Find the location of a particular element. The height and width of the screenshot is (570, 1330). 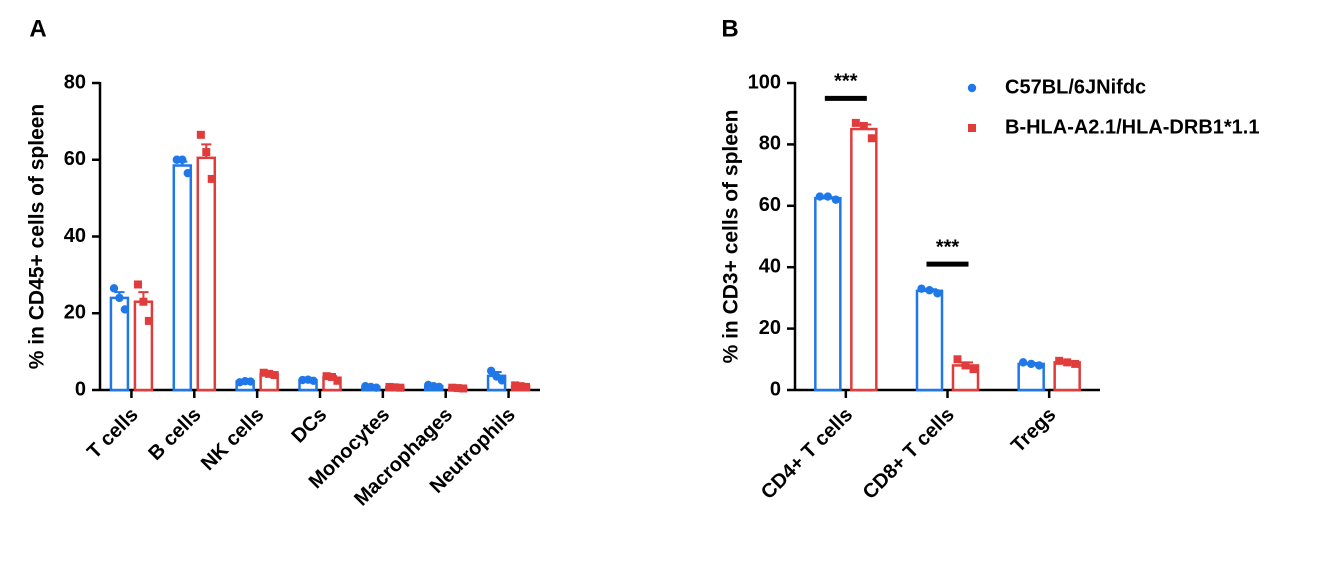

x-tick-label: CD4+ T cells is located at coordinates (807, 454).